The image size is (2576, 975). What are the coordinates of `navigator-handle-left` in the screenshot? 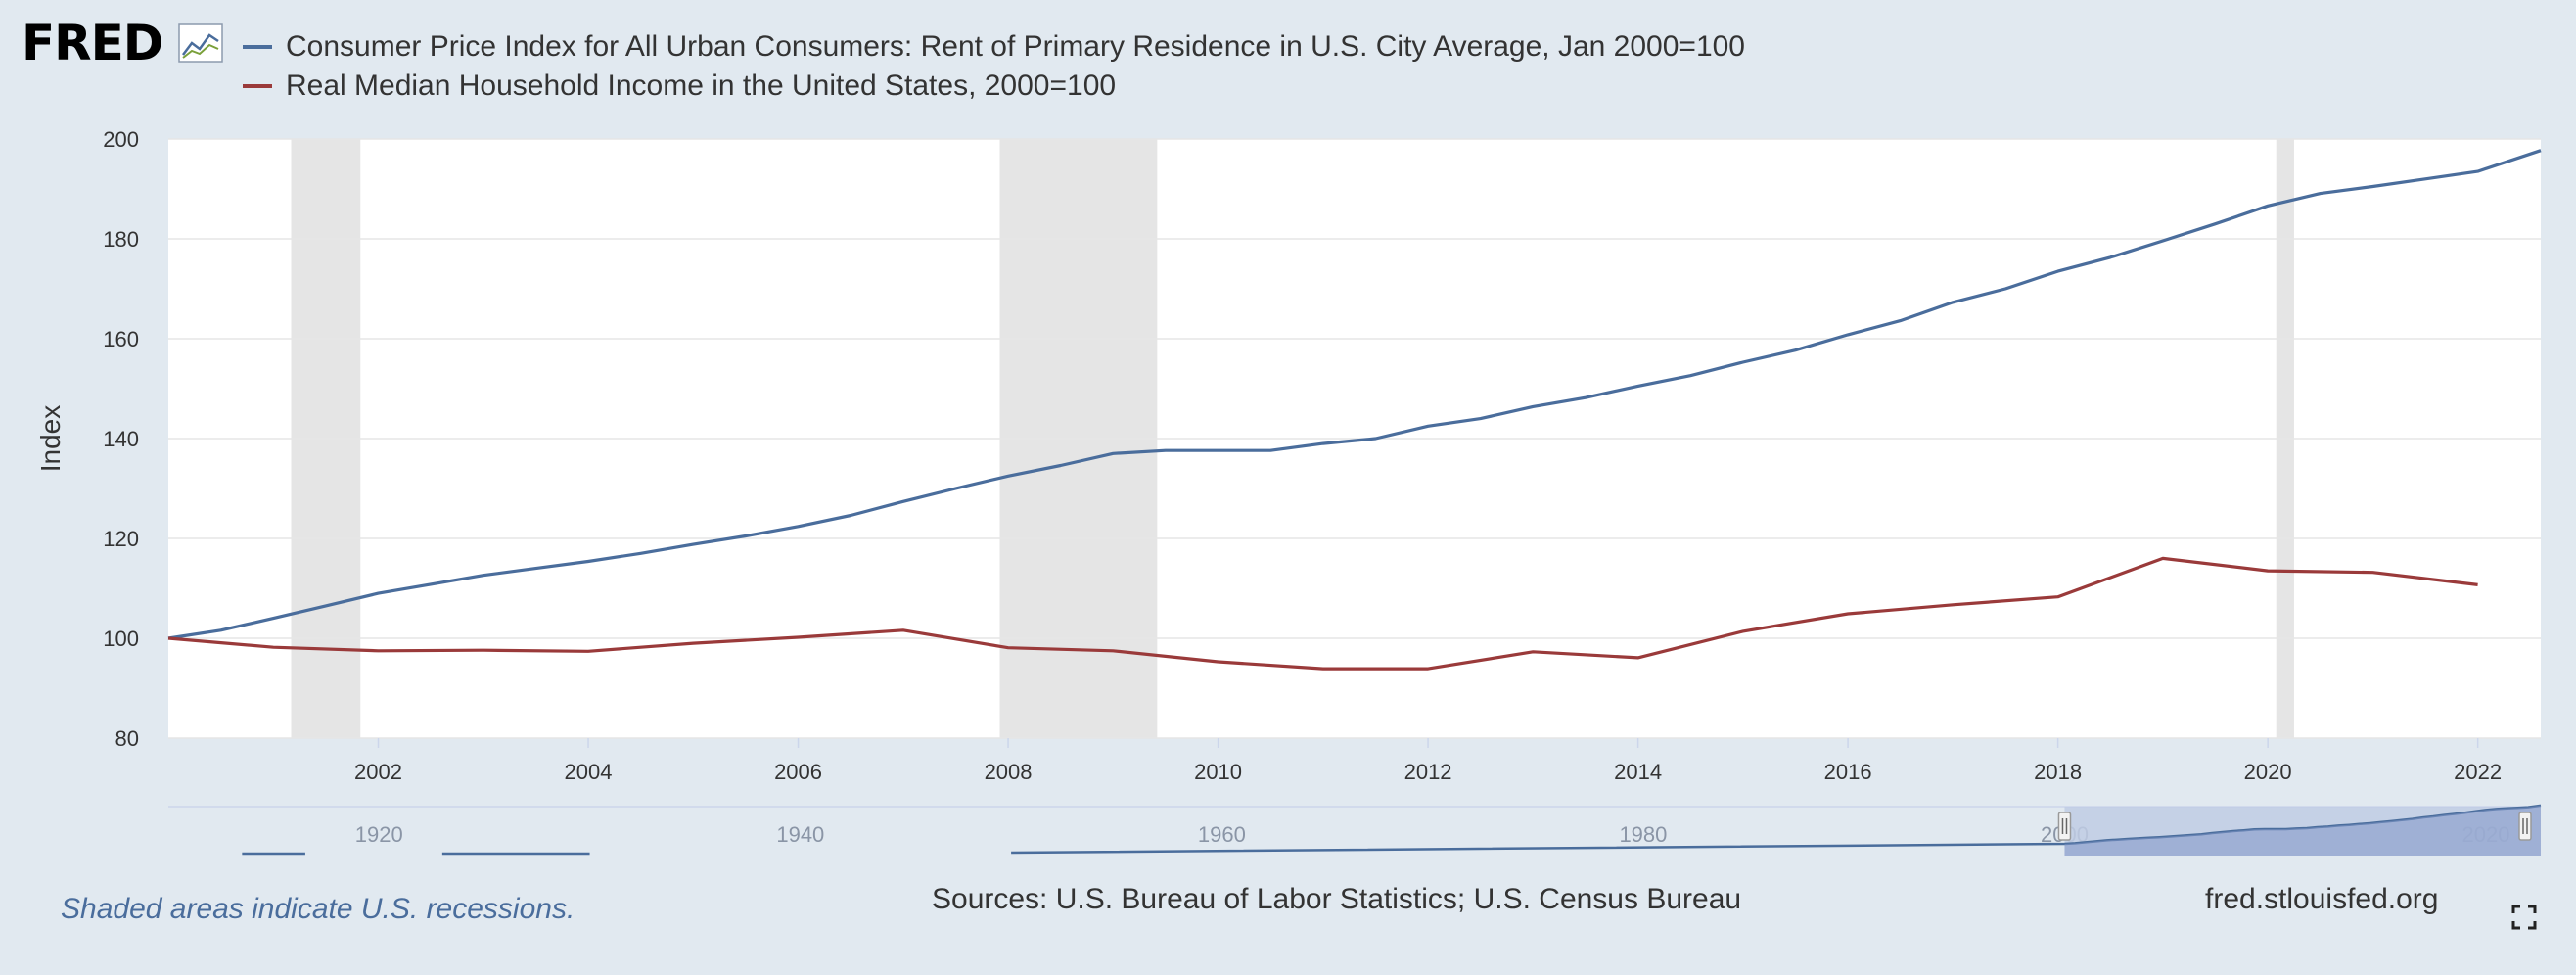 It's located at (2064, 826).